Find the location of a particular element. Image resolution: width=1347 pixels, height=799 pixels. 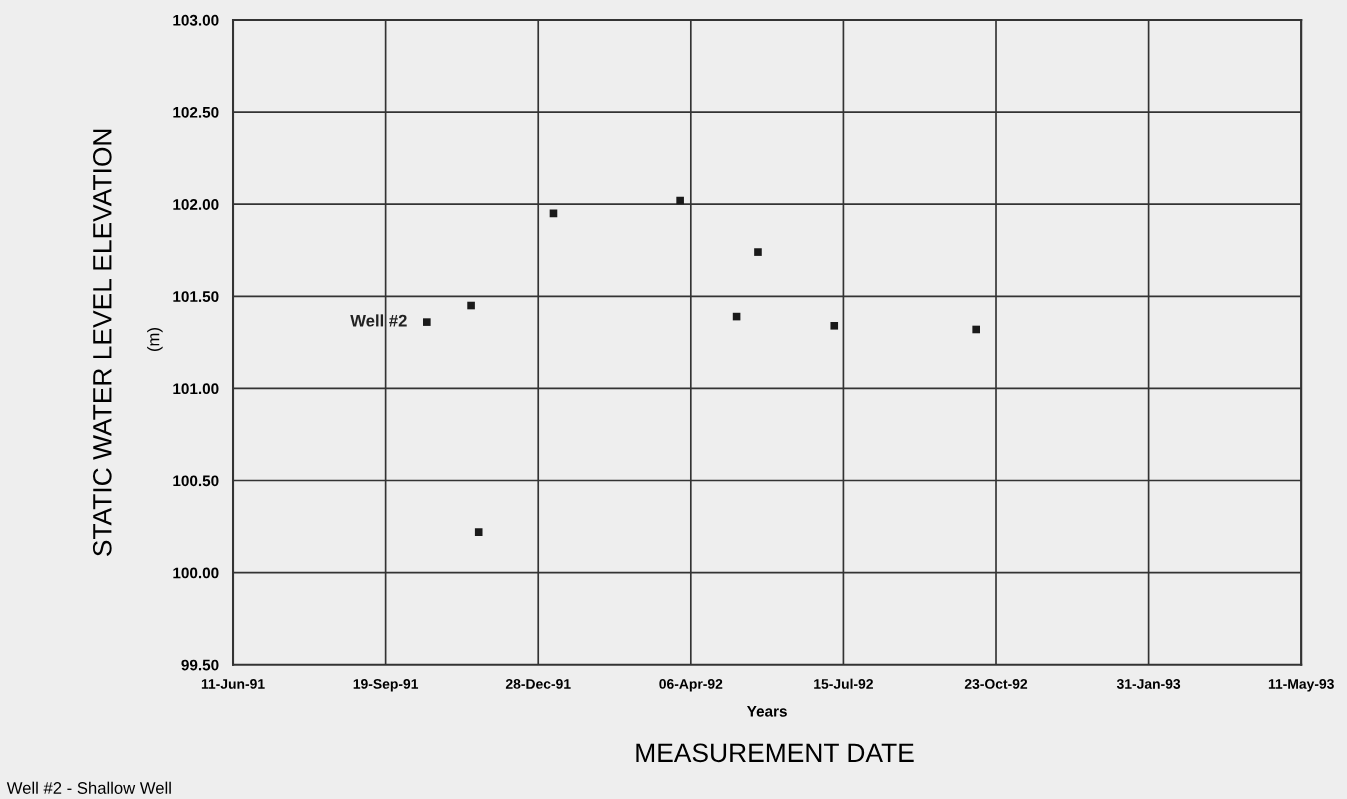

y-tick-label: 101.50 is located at coordinates (196, 296).